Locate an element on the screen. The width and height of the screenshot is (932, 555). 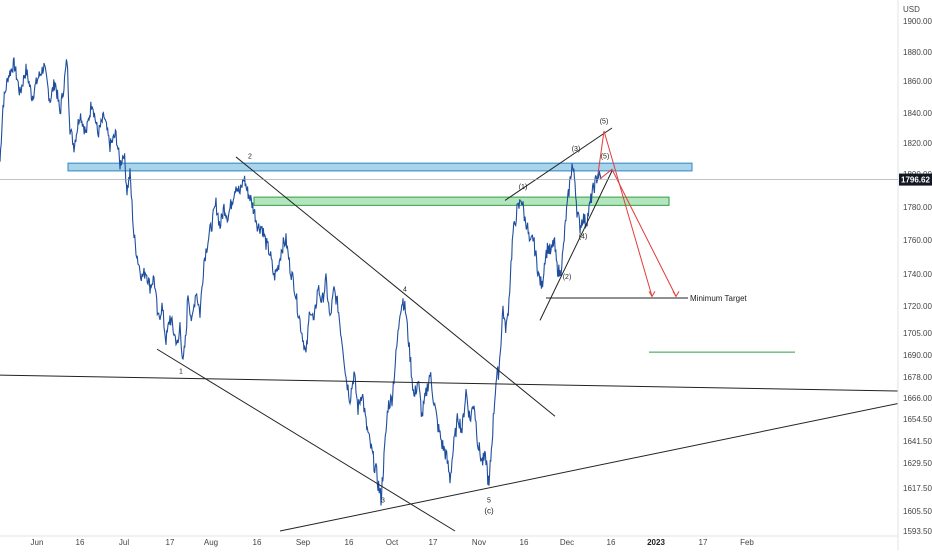
wave-label: 3 is located at coordinates (383, 500).